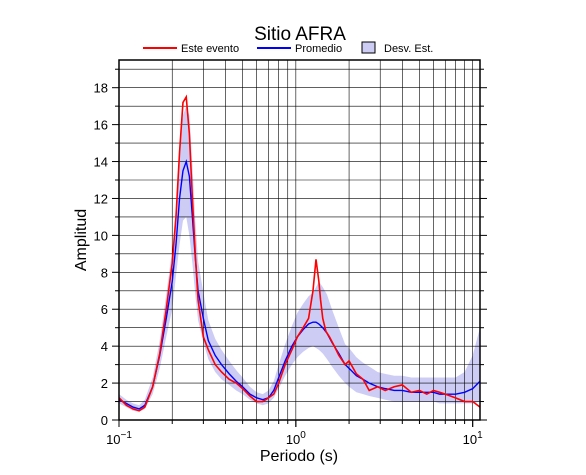 The width and height of the screenshot is (586, 475). I want to click on legend-label-promedio: Promedio, so click(318, 49).